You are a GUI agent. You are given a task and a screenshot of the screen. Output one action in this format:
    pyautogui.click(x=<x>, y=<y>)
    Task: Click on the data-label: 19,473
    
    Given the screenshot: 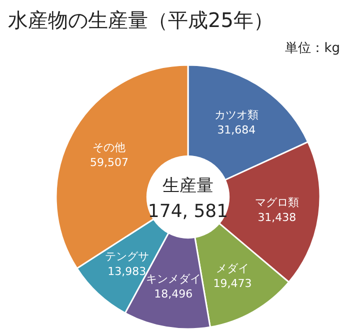 What is the action you would take?
    pyautogui.click(x=232, y=283)
    